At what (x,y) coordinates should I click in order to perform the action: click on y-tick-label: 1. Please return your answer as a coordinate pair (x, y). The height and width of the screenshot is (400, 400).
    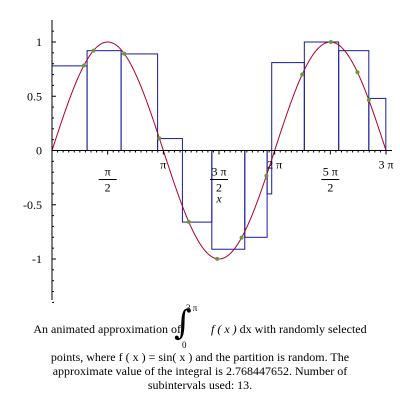
    Looking at the image, I should click on (39, 42).